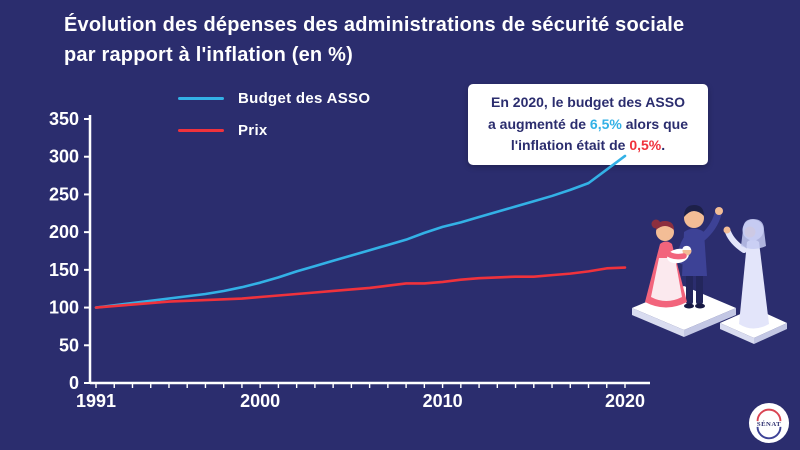 This screenshot has width=800, height=450. What do you see at coordinates (304, 98) in the screenshot?
I see `legend-label-budget: Budget des ASSO` at bounding box center [304, 98].